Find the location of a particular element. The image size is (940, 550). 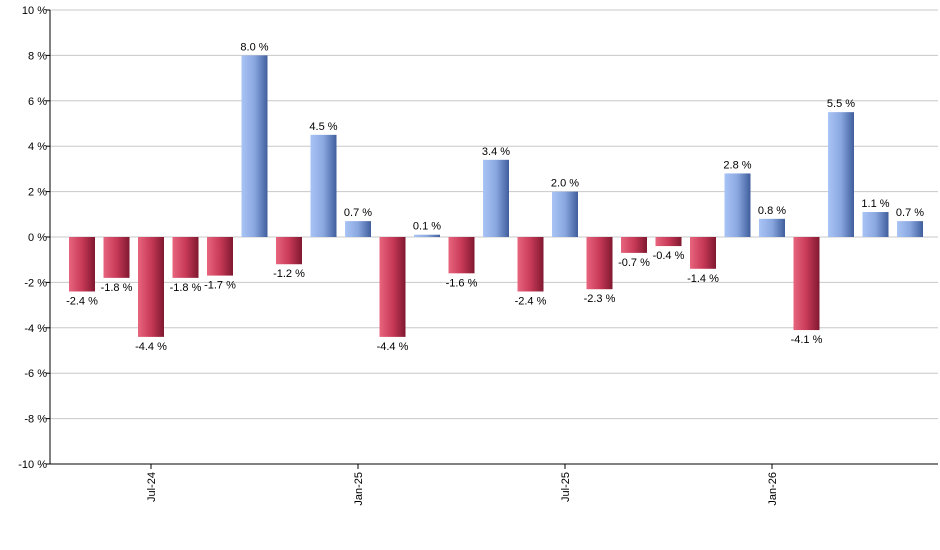

data-label: -2.3 % is located at coordinates (600, 299).